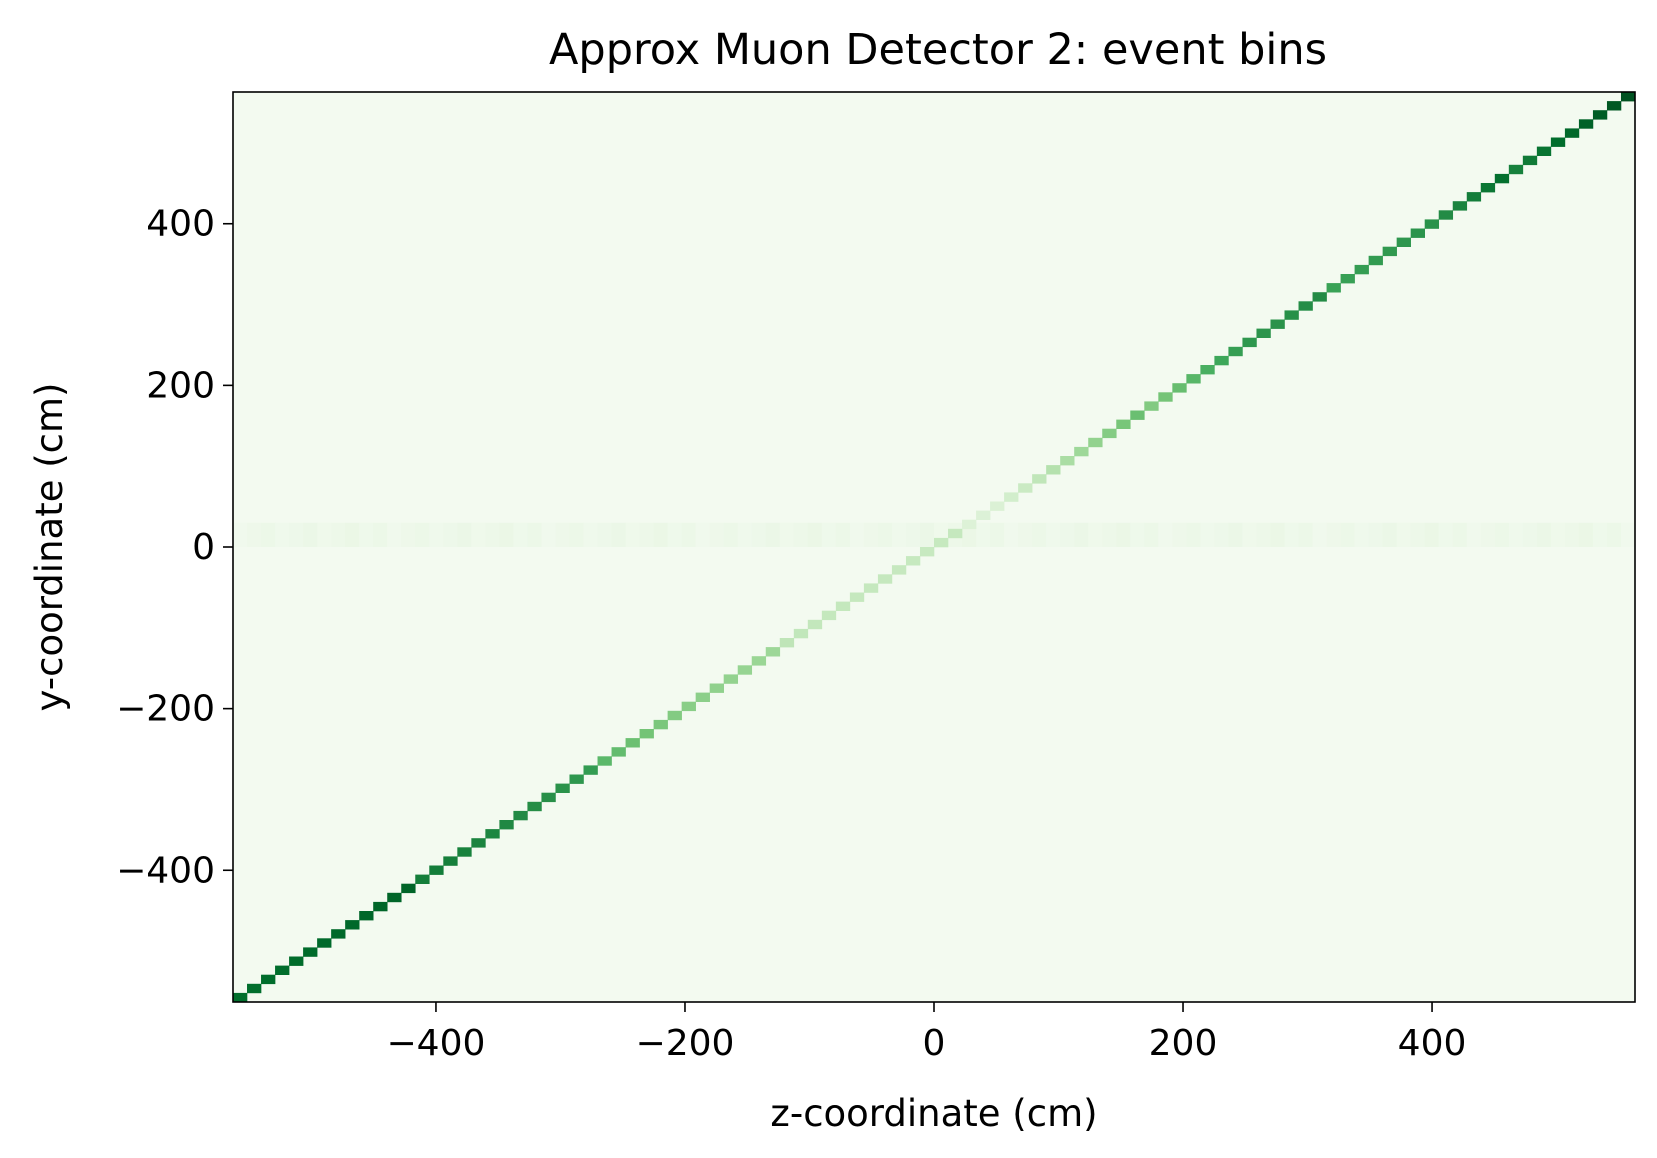 The image size is (1657, 1158). What do you see at coordinates (927, 1033) in the screenshot?
I see `x-axis: −400 −200 0 200 400` at bounding box center [927, 1033].